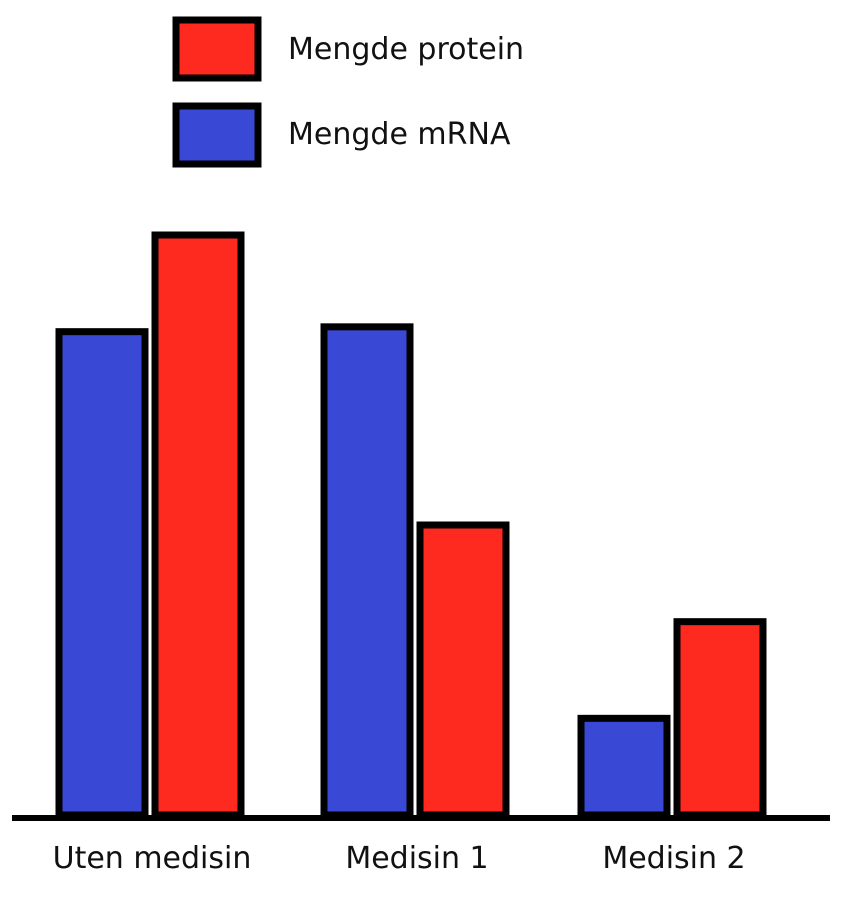  Describe the element at coordinates (217, 49) in the screenshot. I see `legend-swatch-protein` at that location.